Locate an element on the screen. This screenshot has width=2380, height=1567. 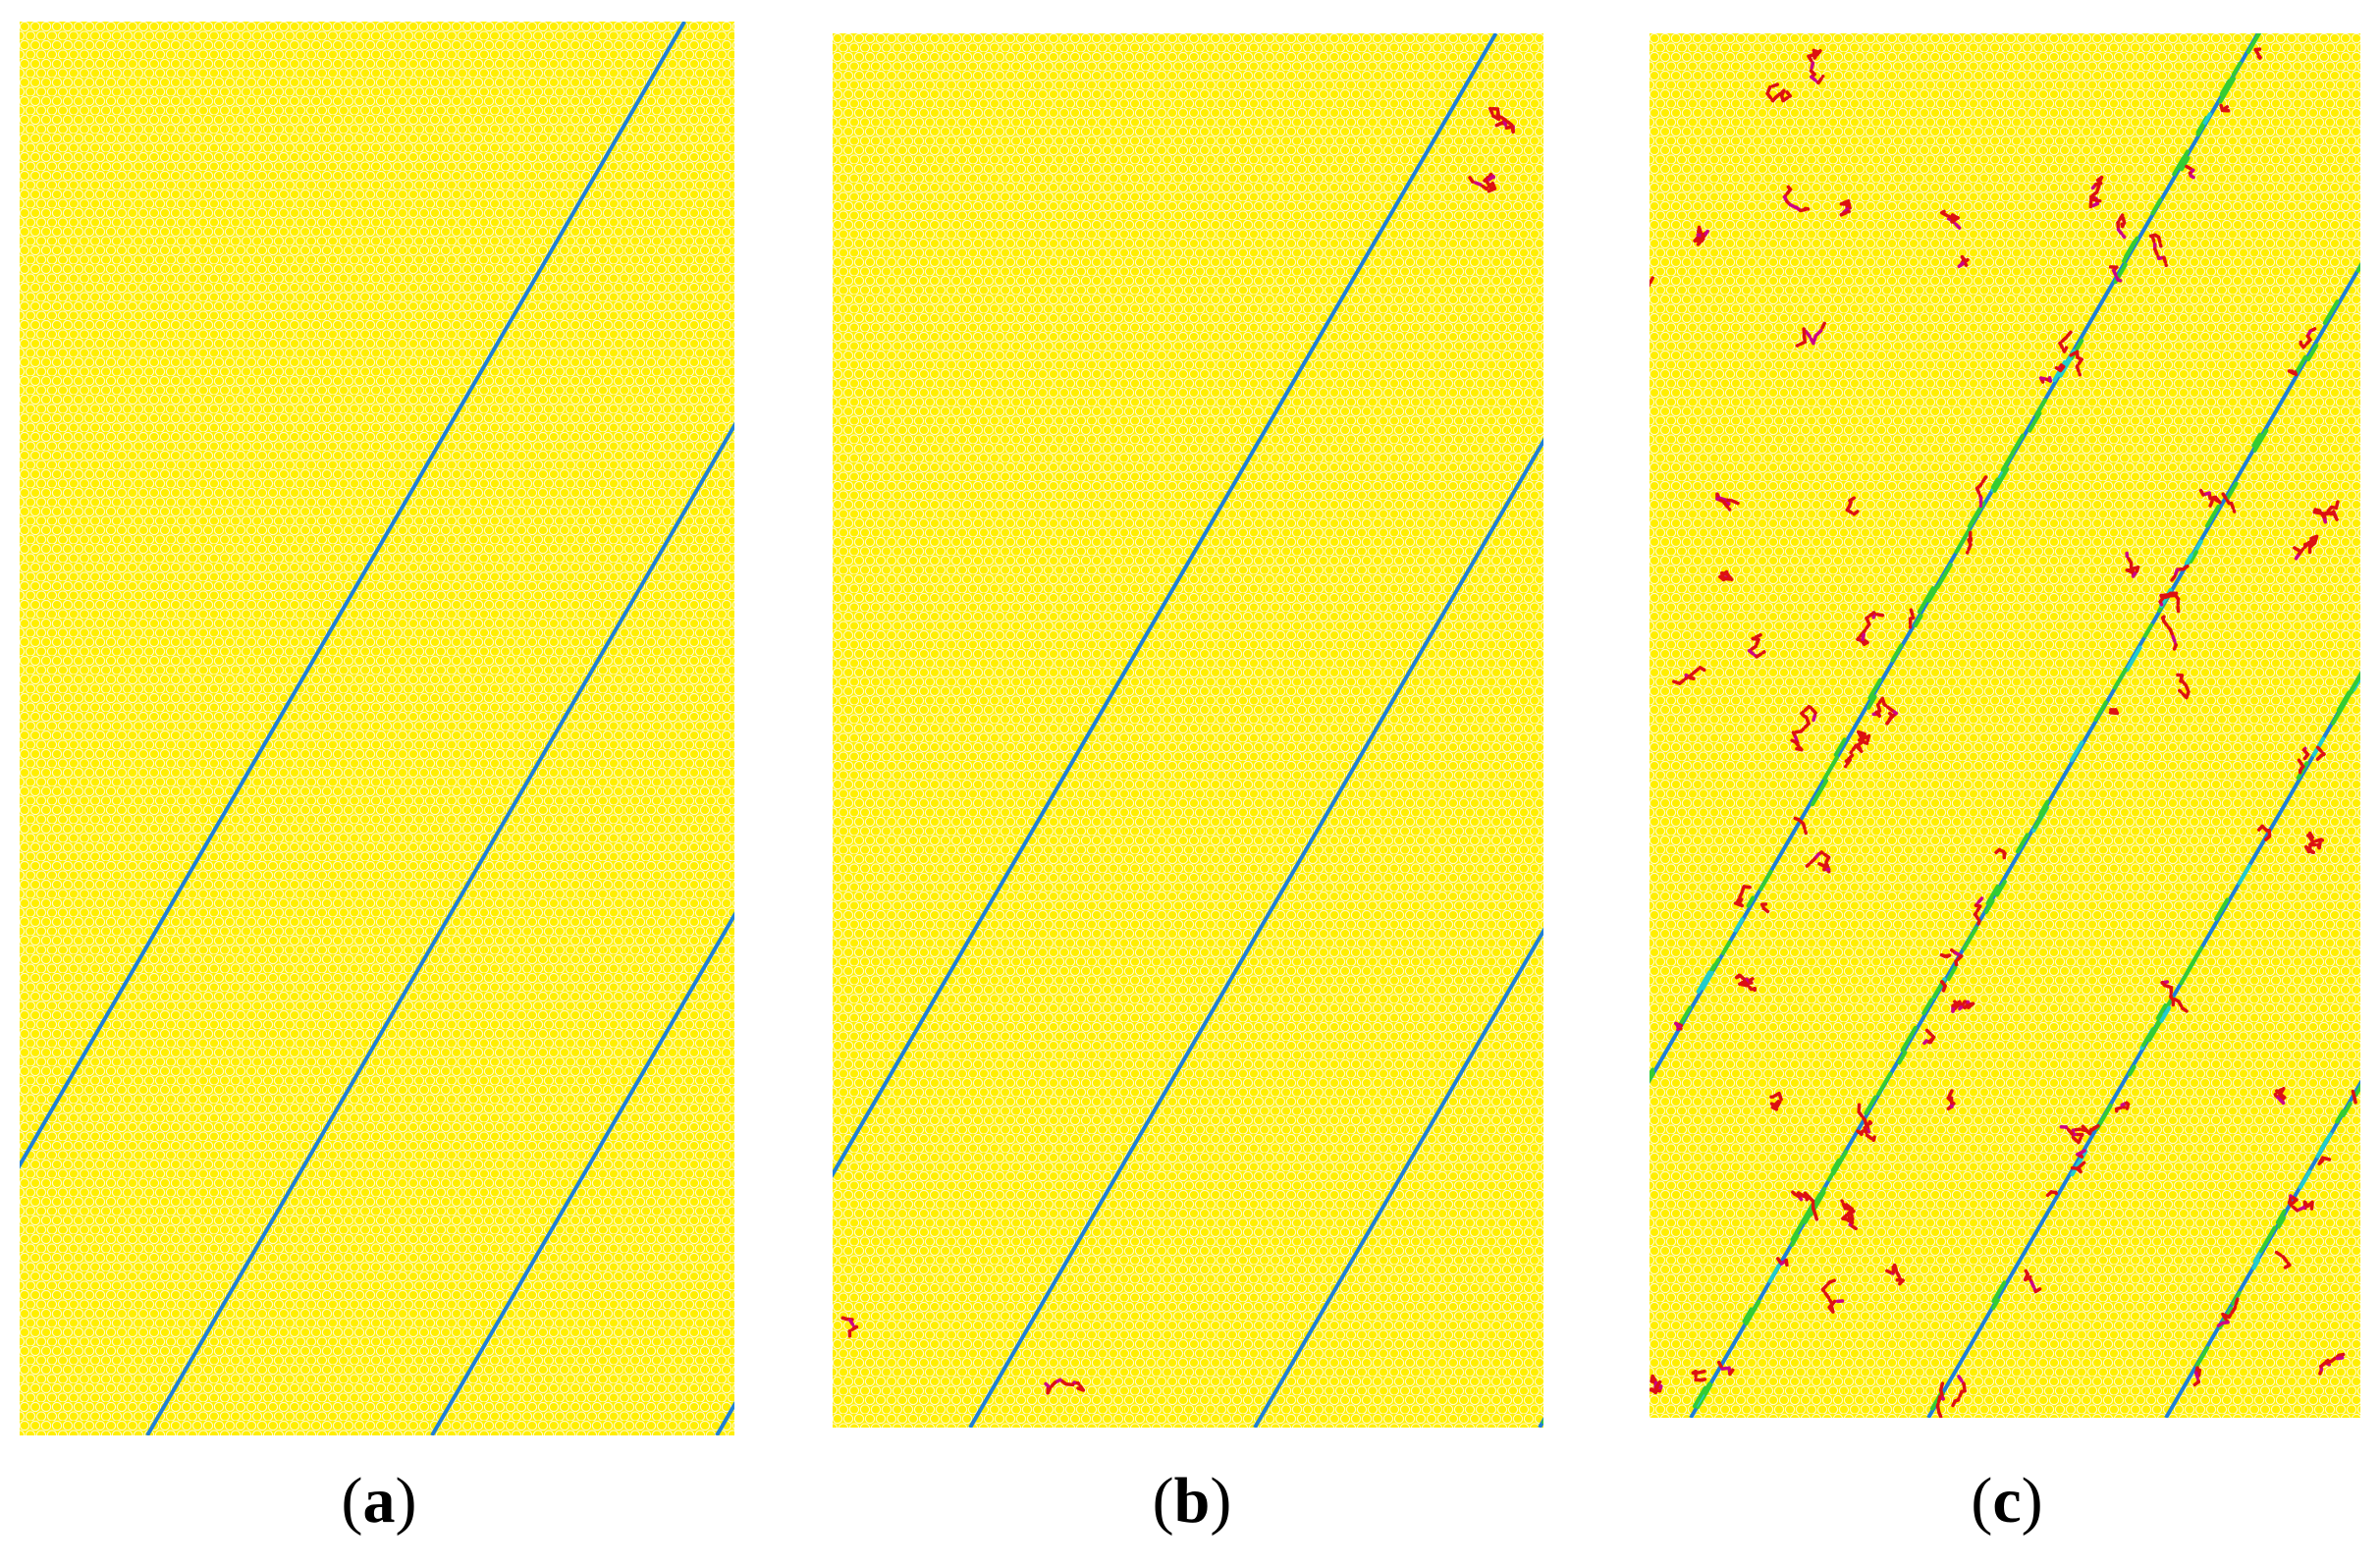
caption-a: (a) is located at coordinates (379, 1501).